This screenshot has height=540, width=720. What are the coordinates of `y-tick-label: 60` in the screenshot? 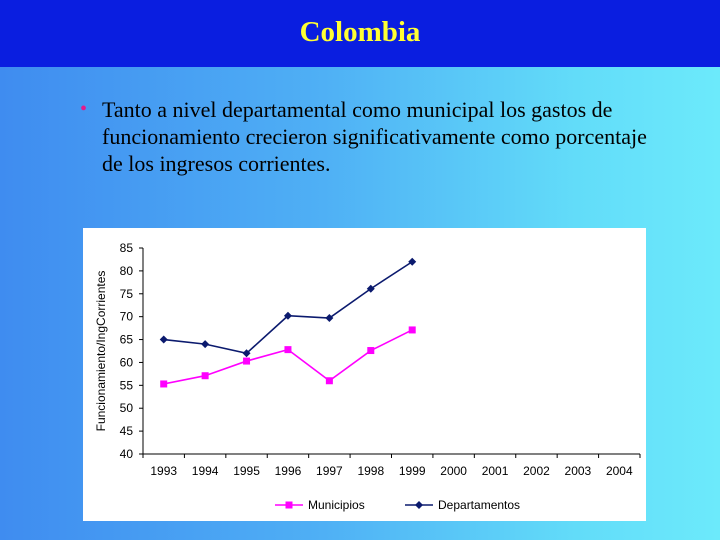 It's located at (127, 362).